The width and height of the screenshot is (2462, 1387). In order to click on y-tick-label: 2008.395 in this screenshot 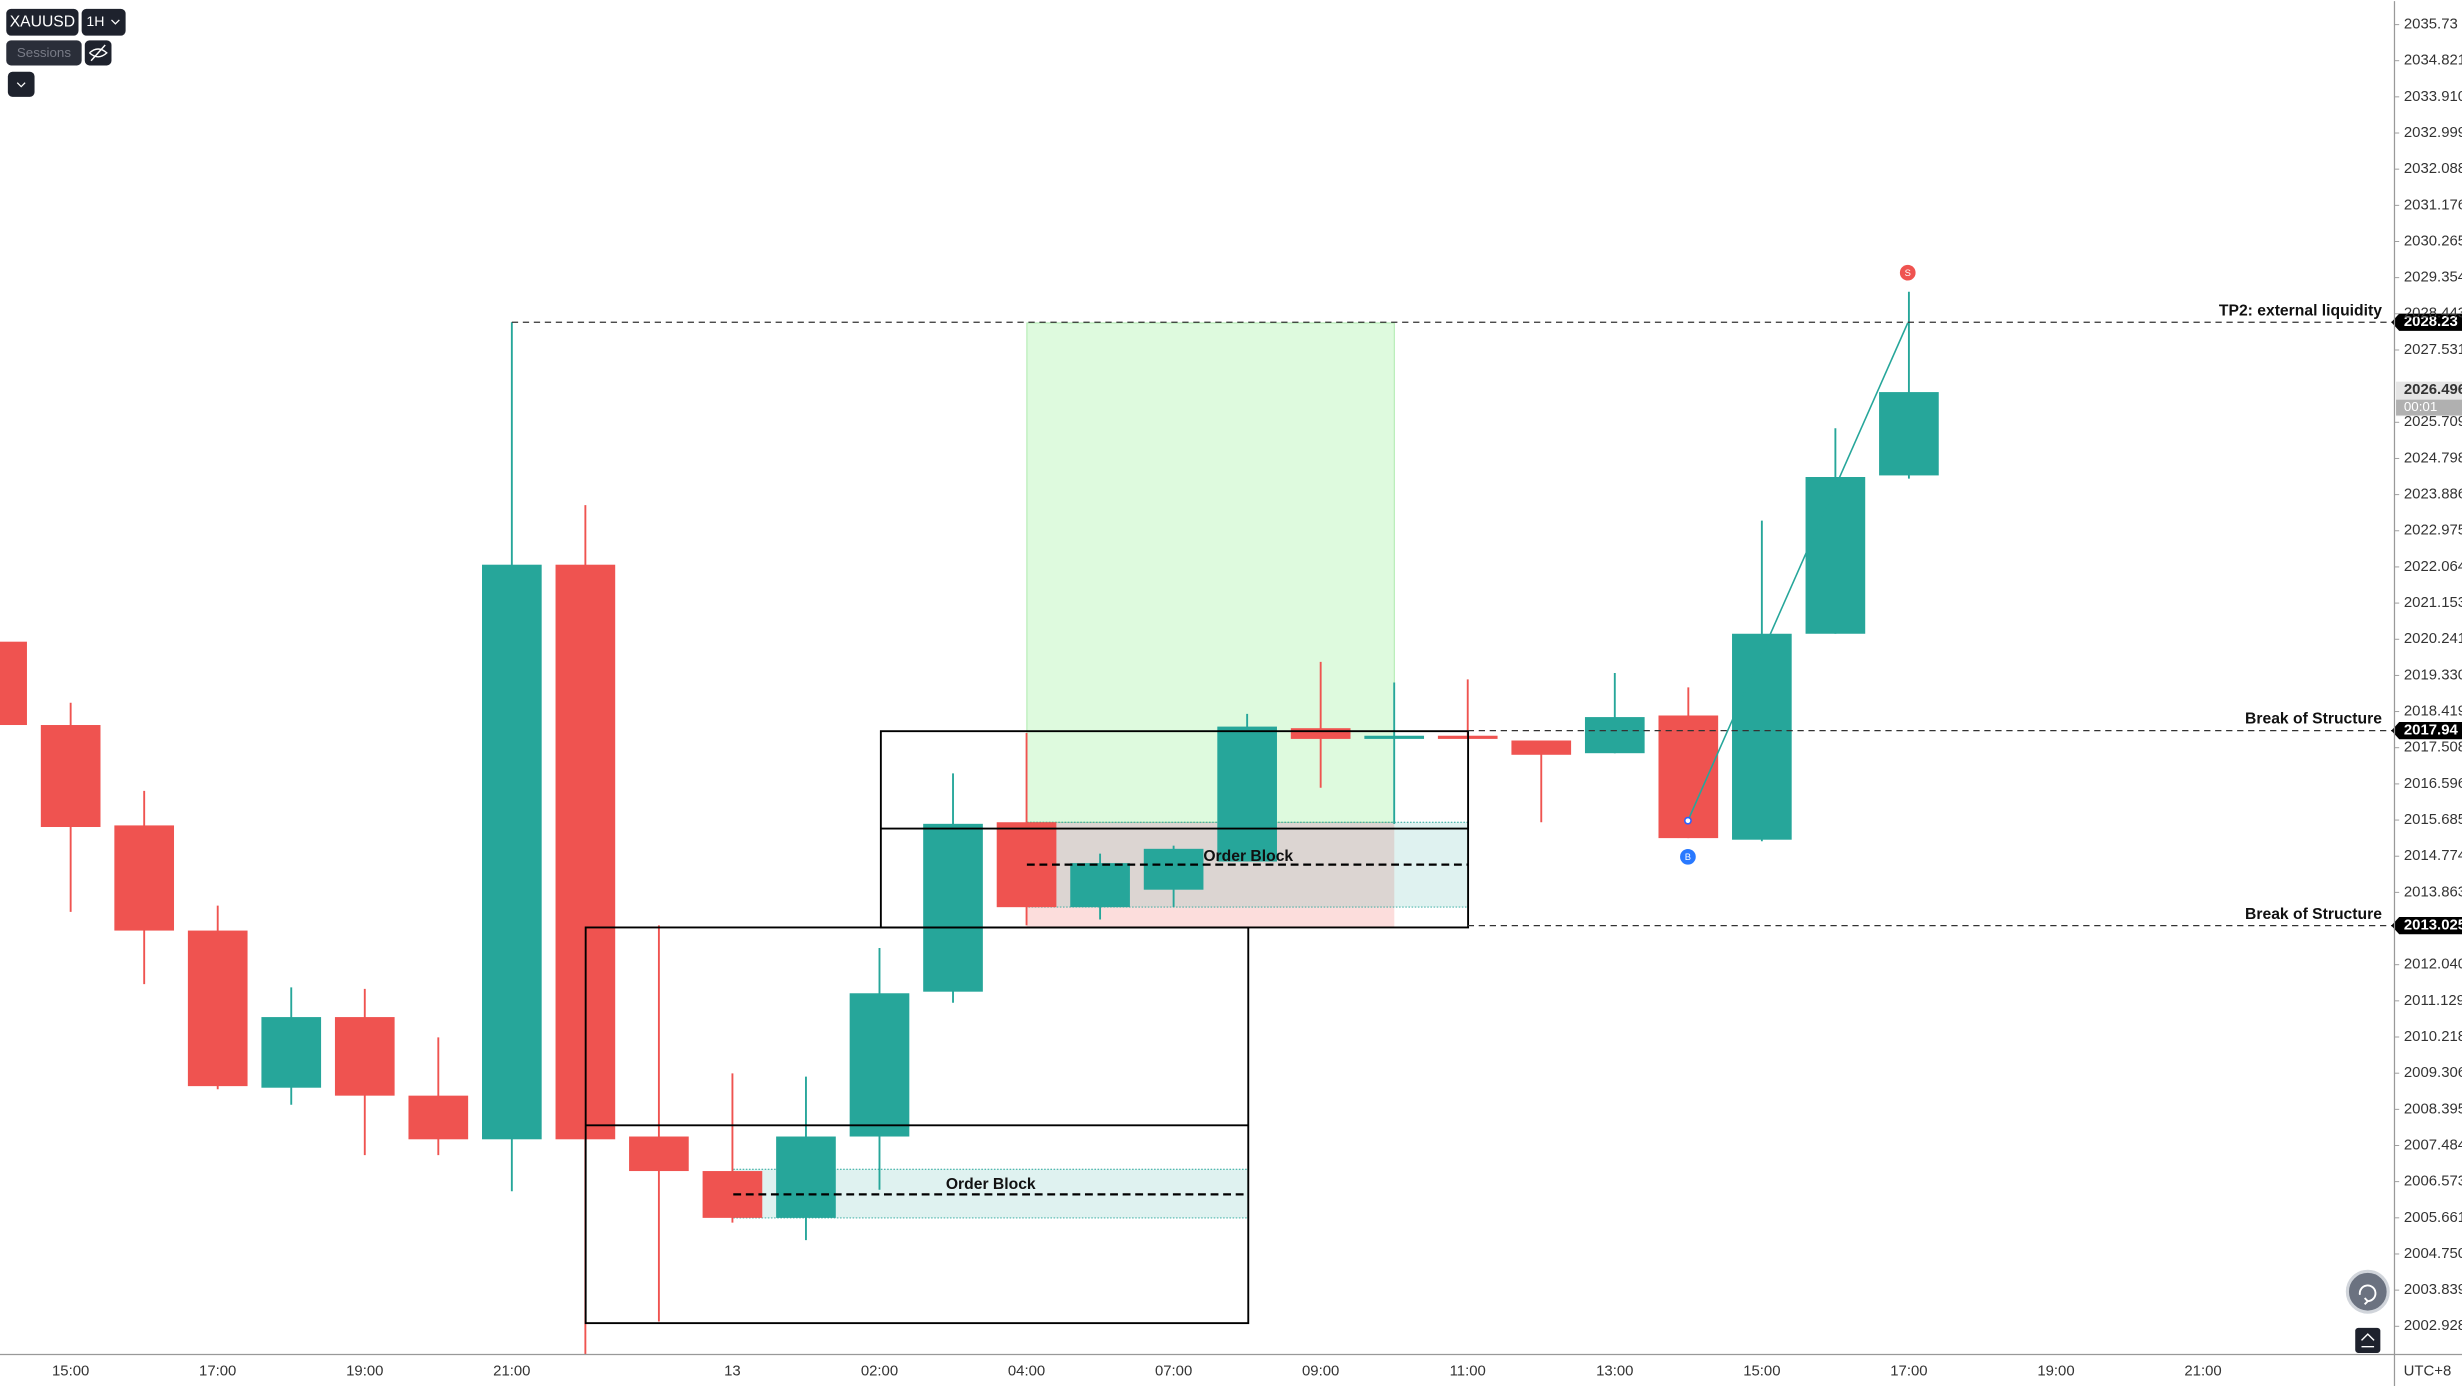, I will do `click(2433, 1109)`.